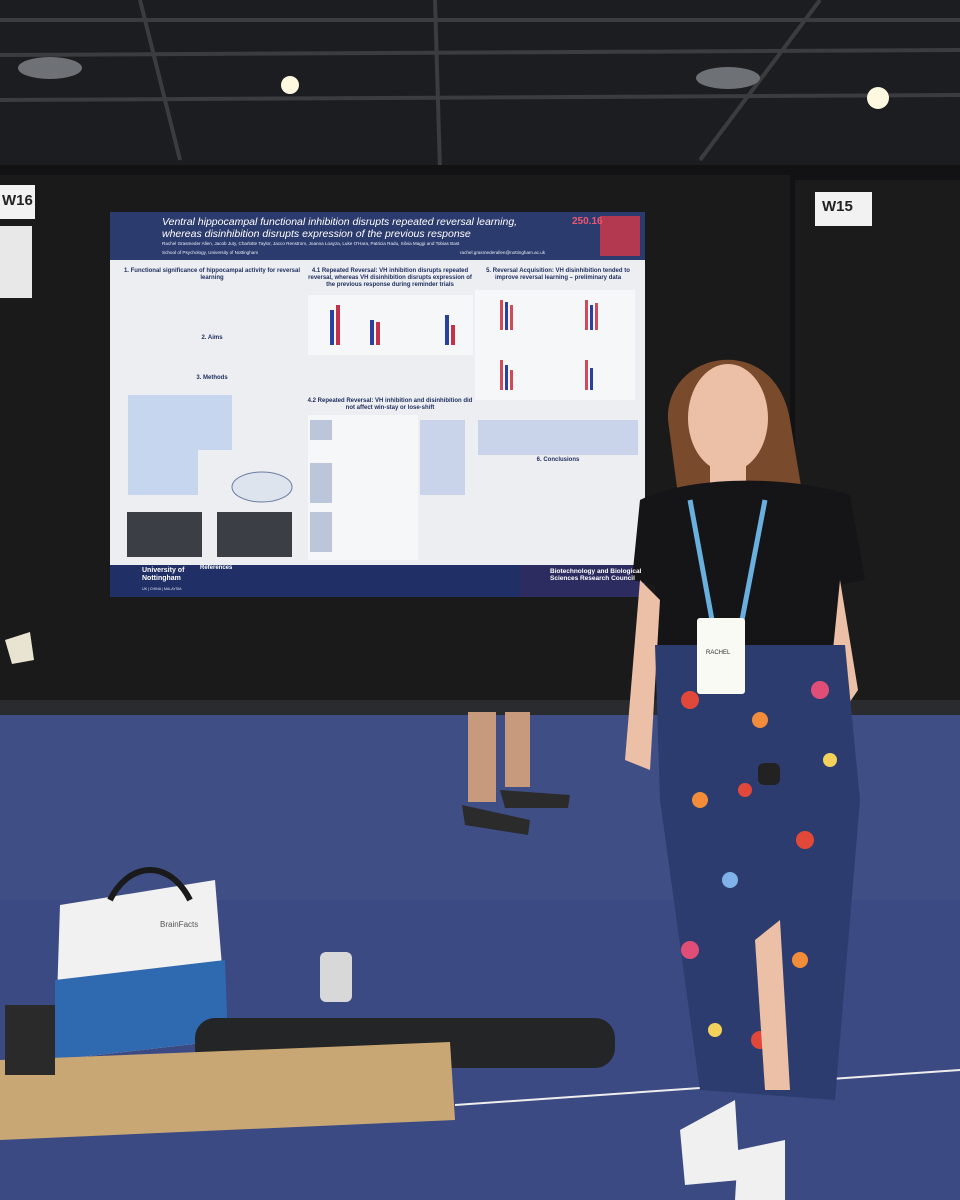 The width and height of the screenshot is (960, 1200). I want to click on stand-base, so click(30, 1040).